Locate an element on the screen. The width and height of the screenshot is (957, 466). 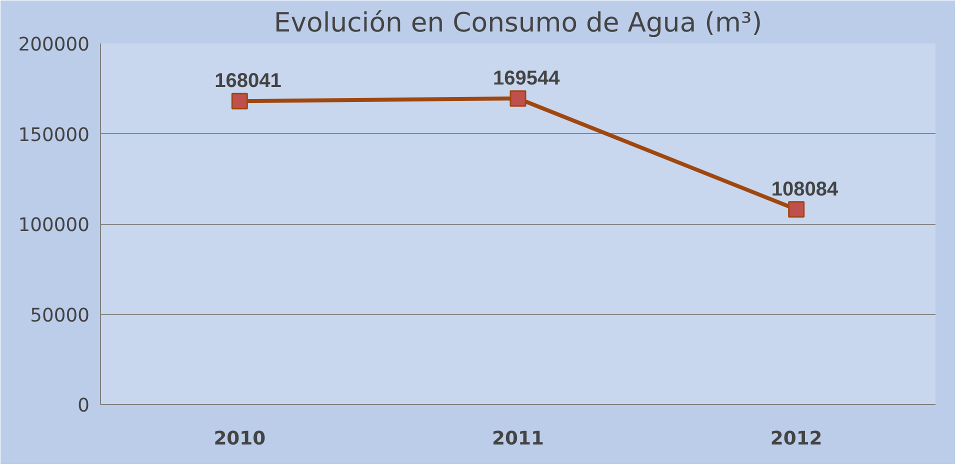
chart-title: Evolución en Consumo de Agua (m³) is located at coordinates (518, 23).